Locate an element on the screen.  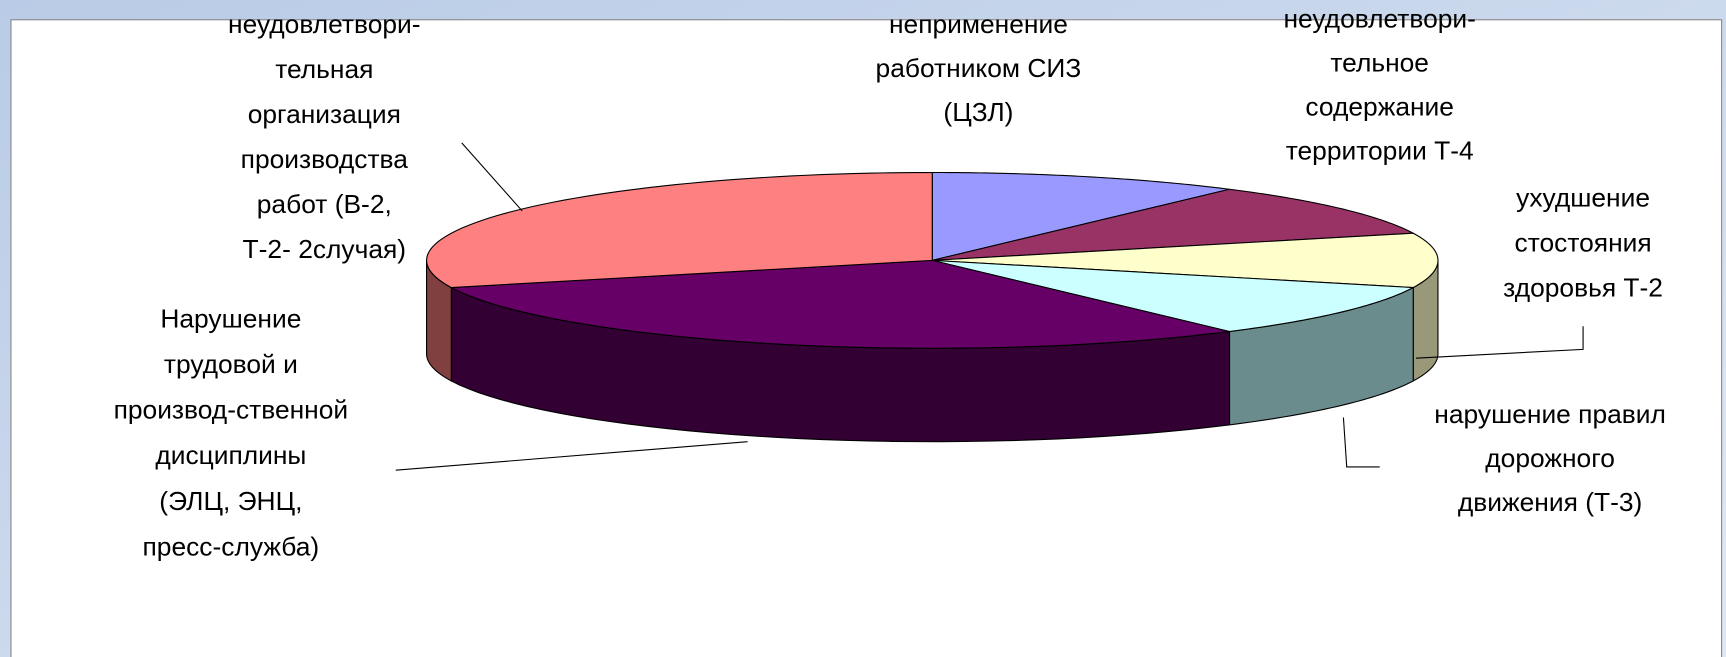
slice-label: нарушение правил дорожного движения (Т-3) is located at coordinates (1550, 458).